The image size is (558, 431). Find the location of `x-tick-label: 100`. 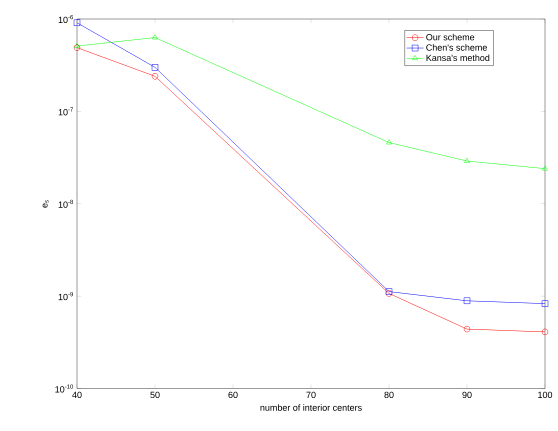

x-tick-label: 100 is located at coordinates (545, 395).